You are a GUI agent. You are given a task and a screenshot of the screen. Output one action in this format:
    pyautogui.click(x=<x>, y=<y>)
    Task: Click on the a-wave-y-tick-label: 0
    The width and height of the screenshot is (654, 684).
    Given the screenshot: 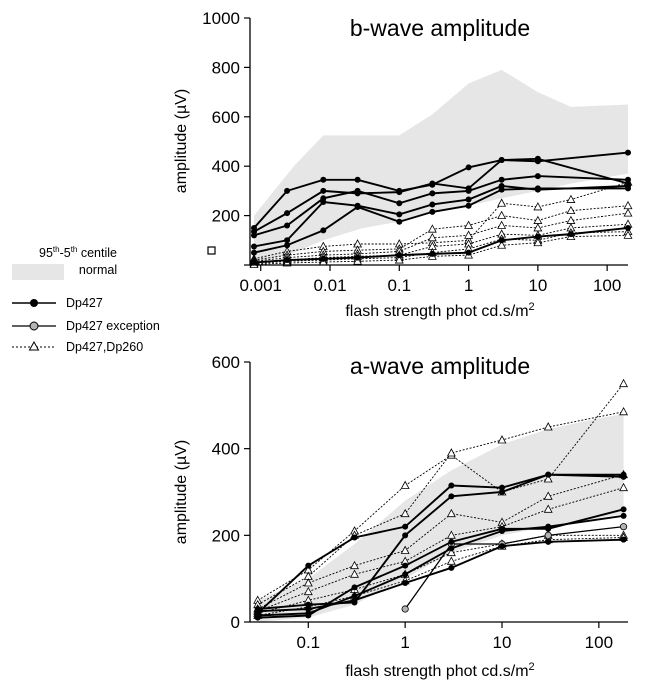 What is the action you would take?
    pyautogui.click(x=235, y=622)
    